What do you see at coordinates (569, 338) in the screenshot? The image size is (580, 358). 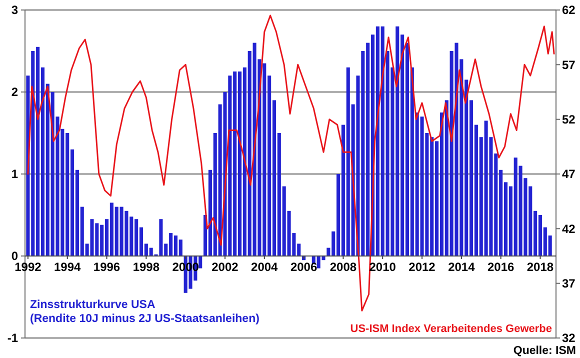 I see `y2-tick-label: 32` at bounding box center [569, 338].